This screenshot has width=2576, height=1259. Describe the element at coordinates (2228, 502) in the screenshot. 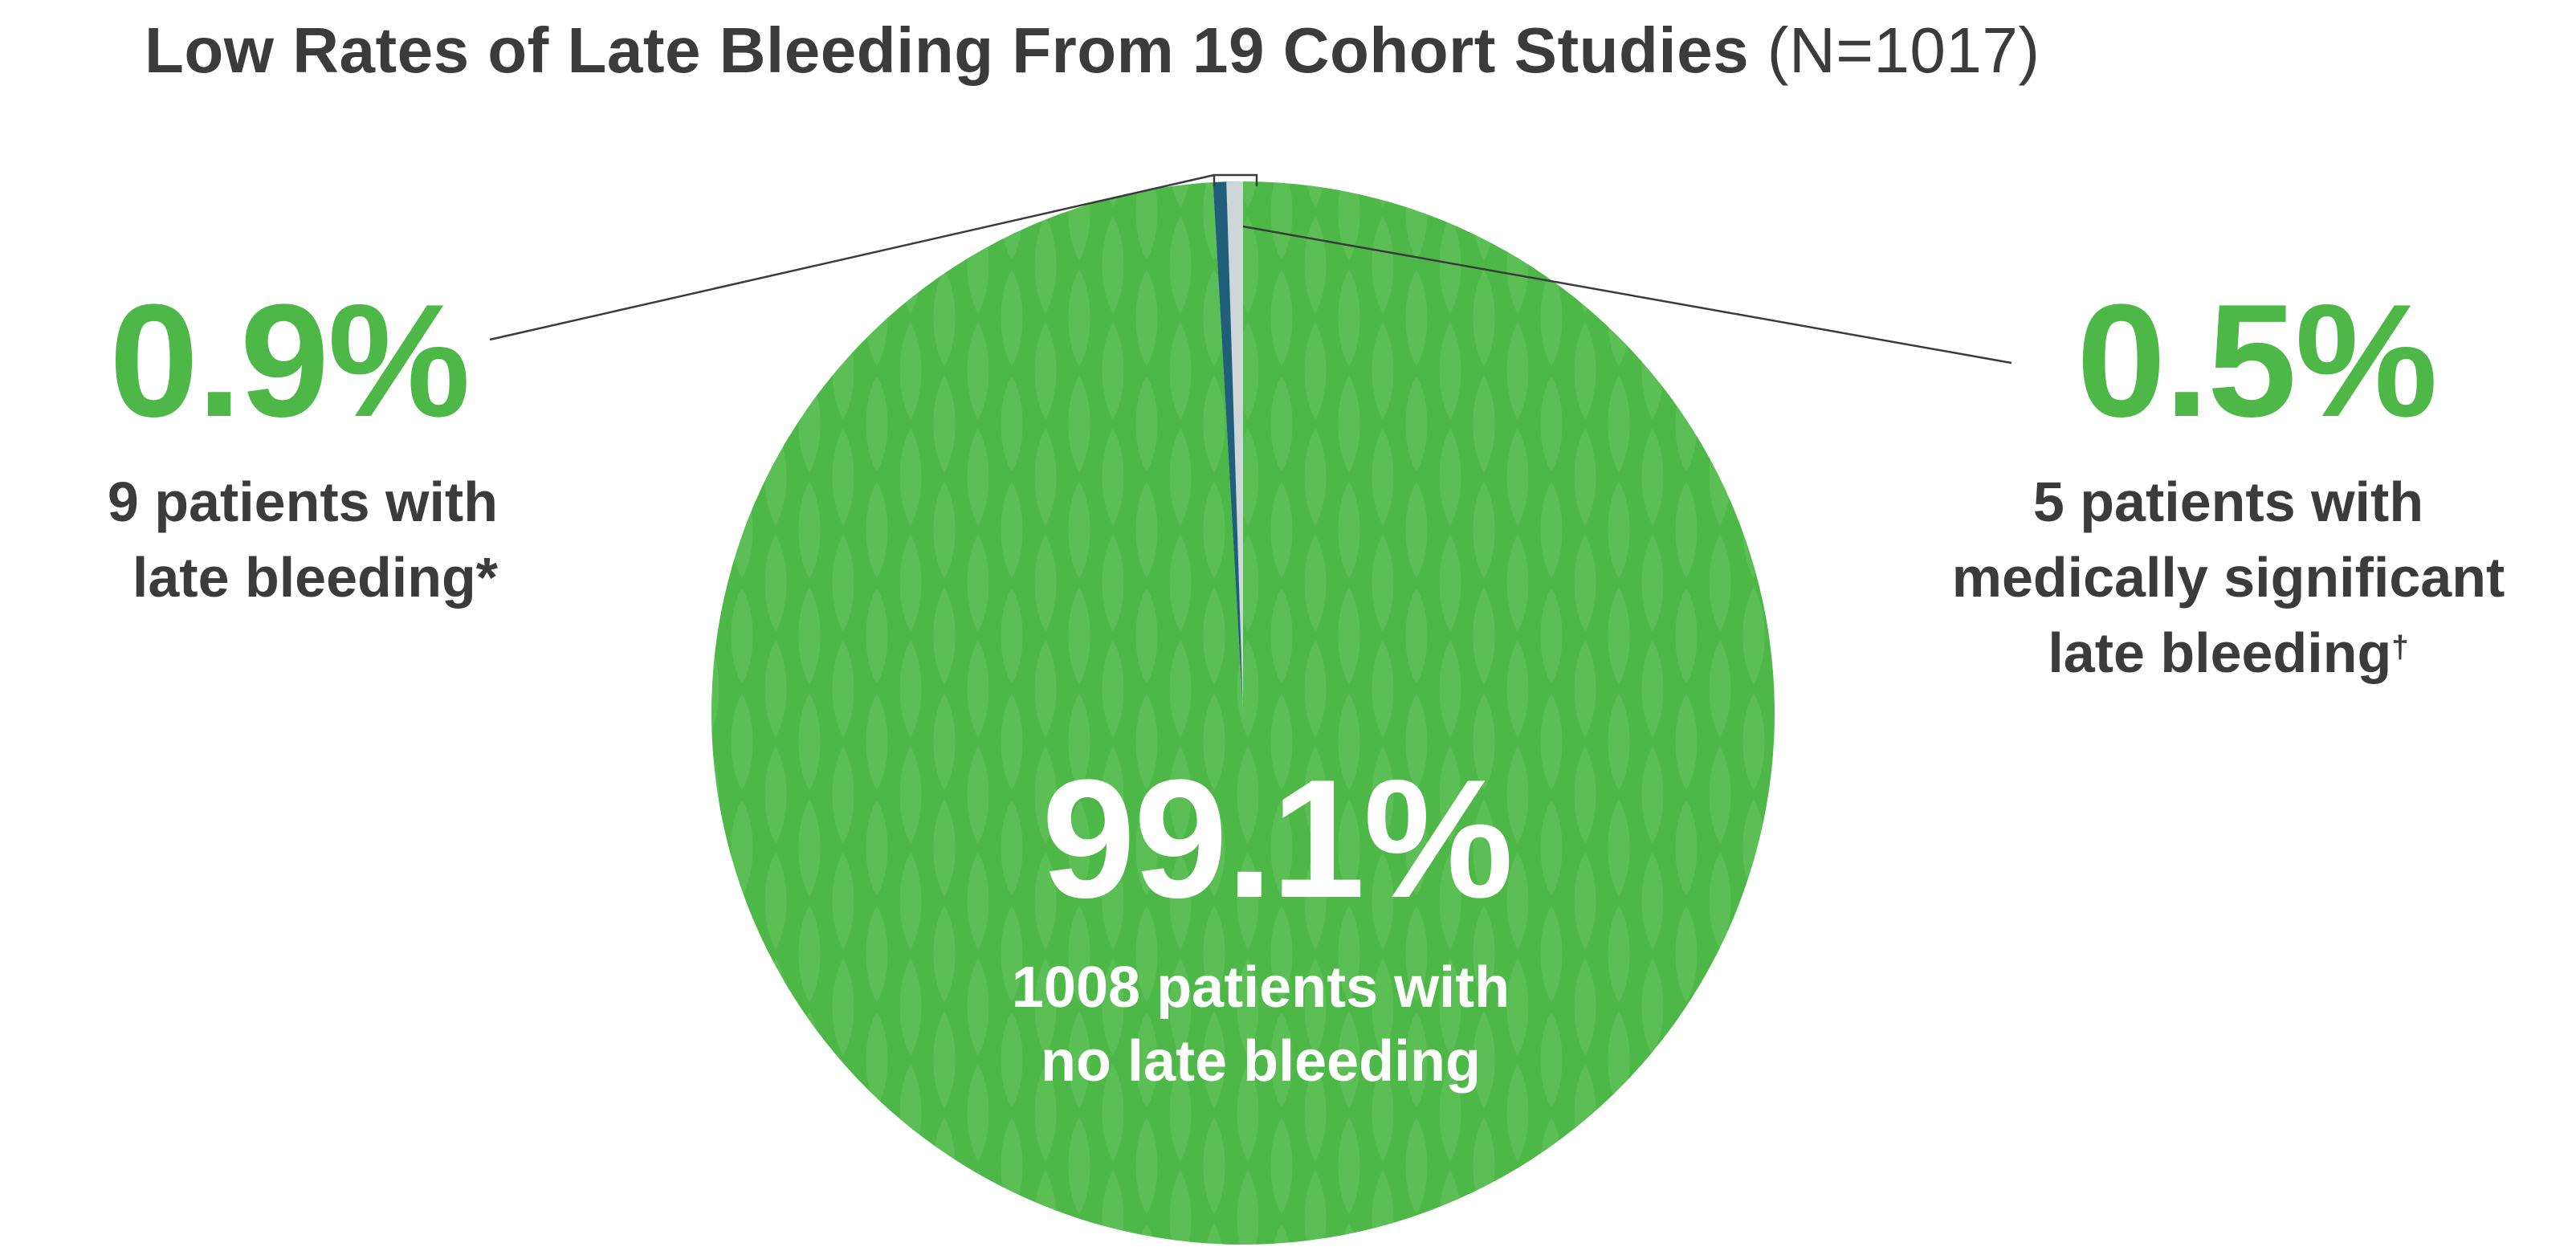

I see `significant-bleeding-caption-line1: 5 patients with` at that location.